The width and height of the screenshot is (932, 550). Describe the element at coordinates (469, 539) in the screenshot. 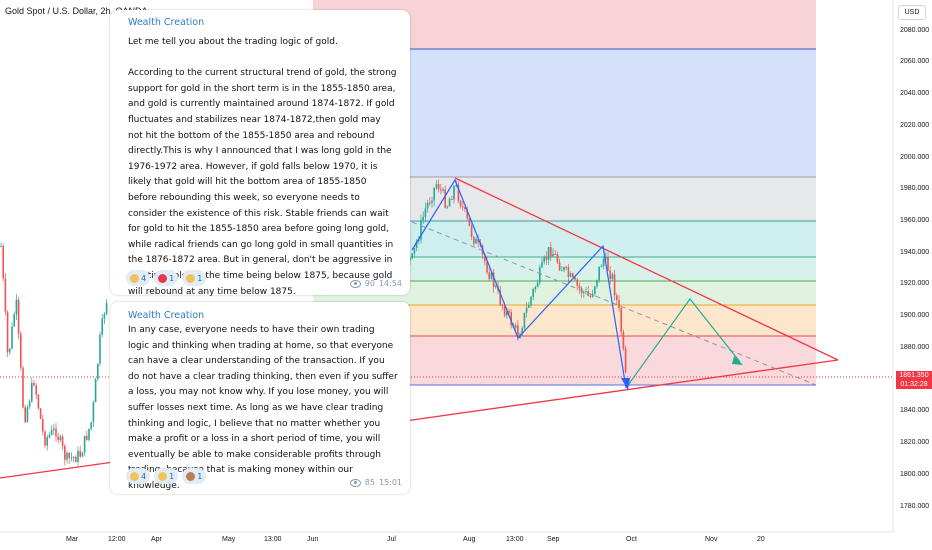

I see `time-tick-label: Aug` at that location.